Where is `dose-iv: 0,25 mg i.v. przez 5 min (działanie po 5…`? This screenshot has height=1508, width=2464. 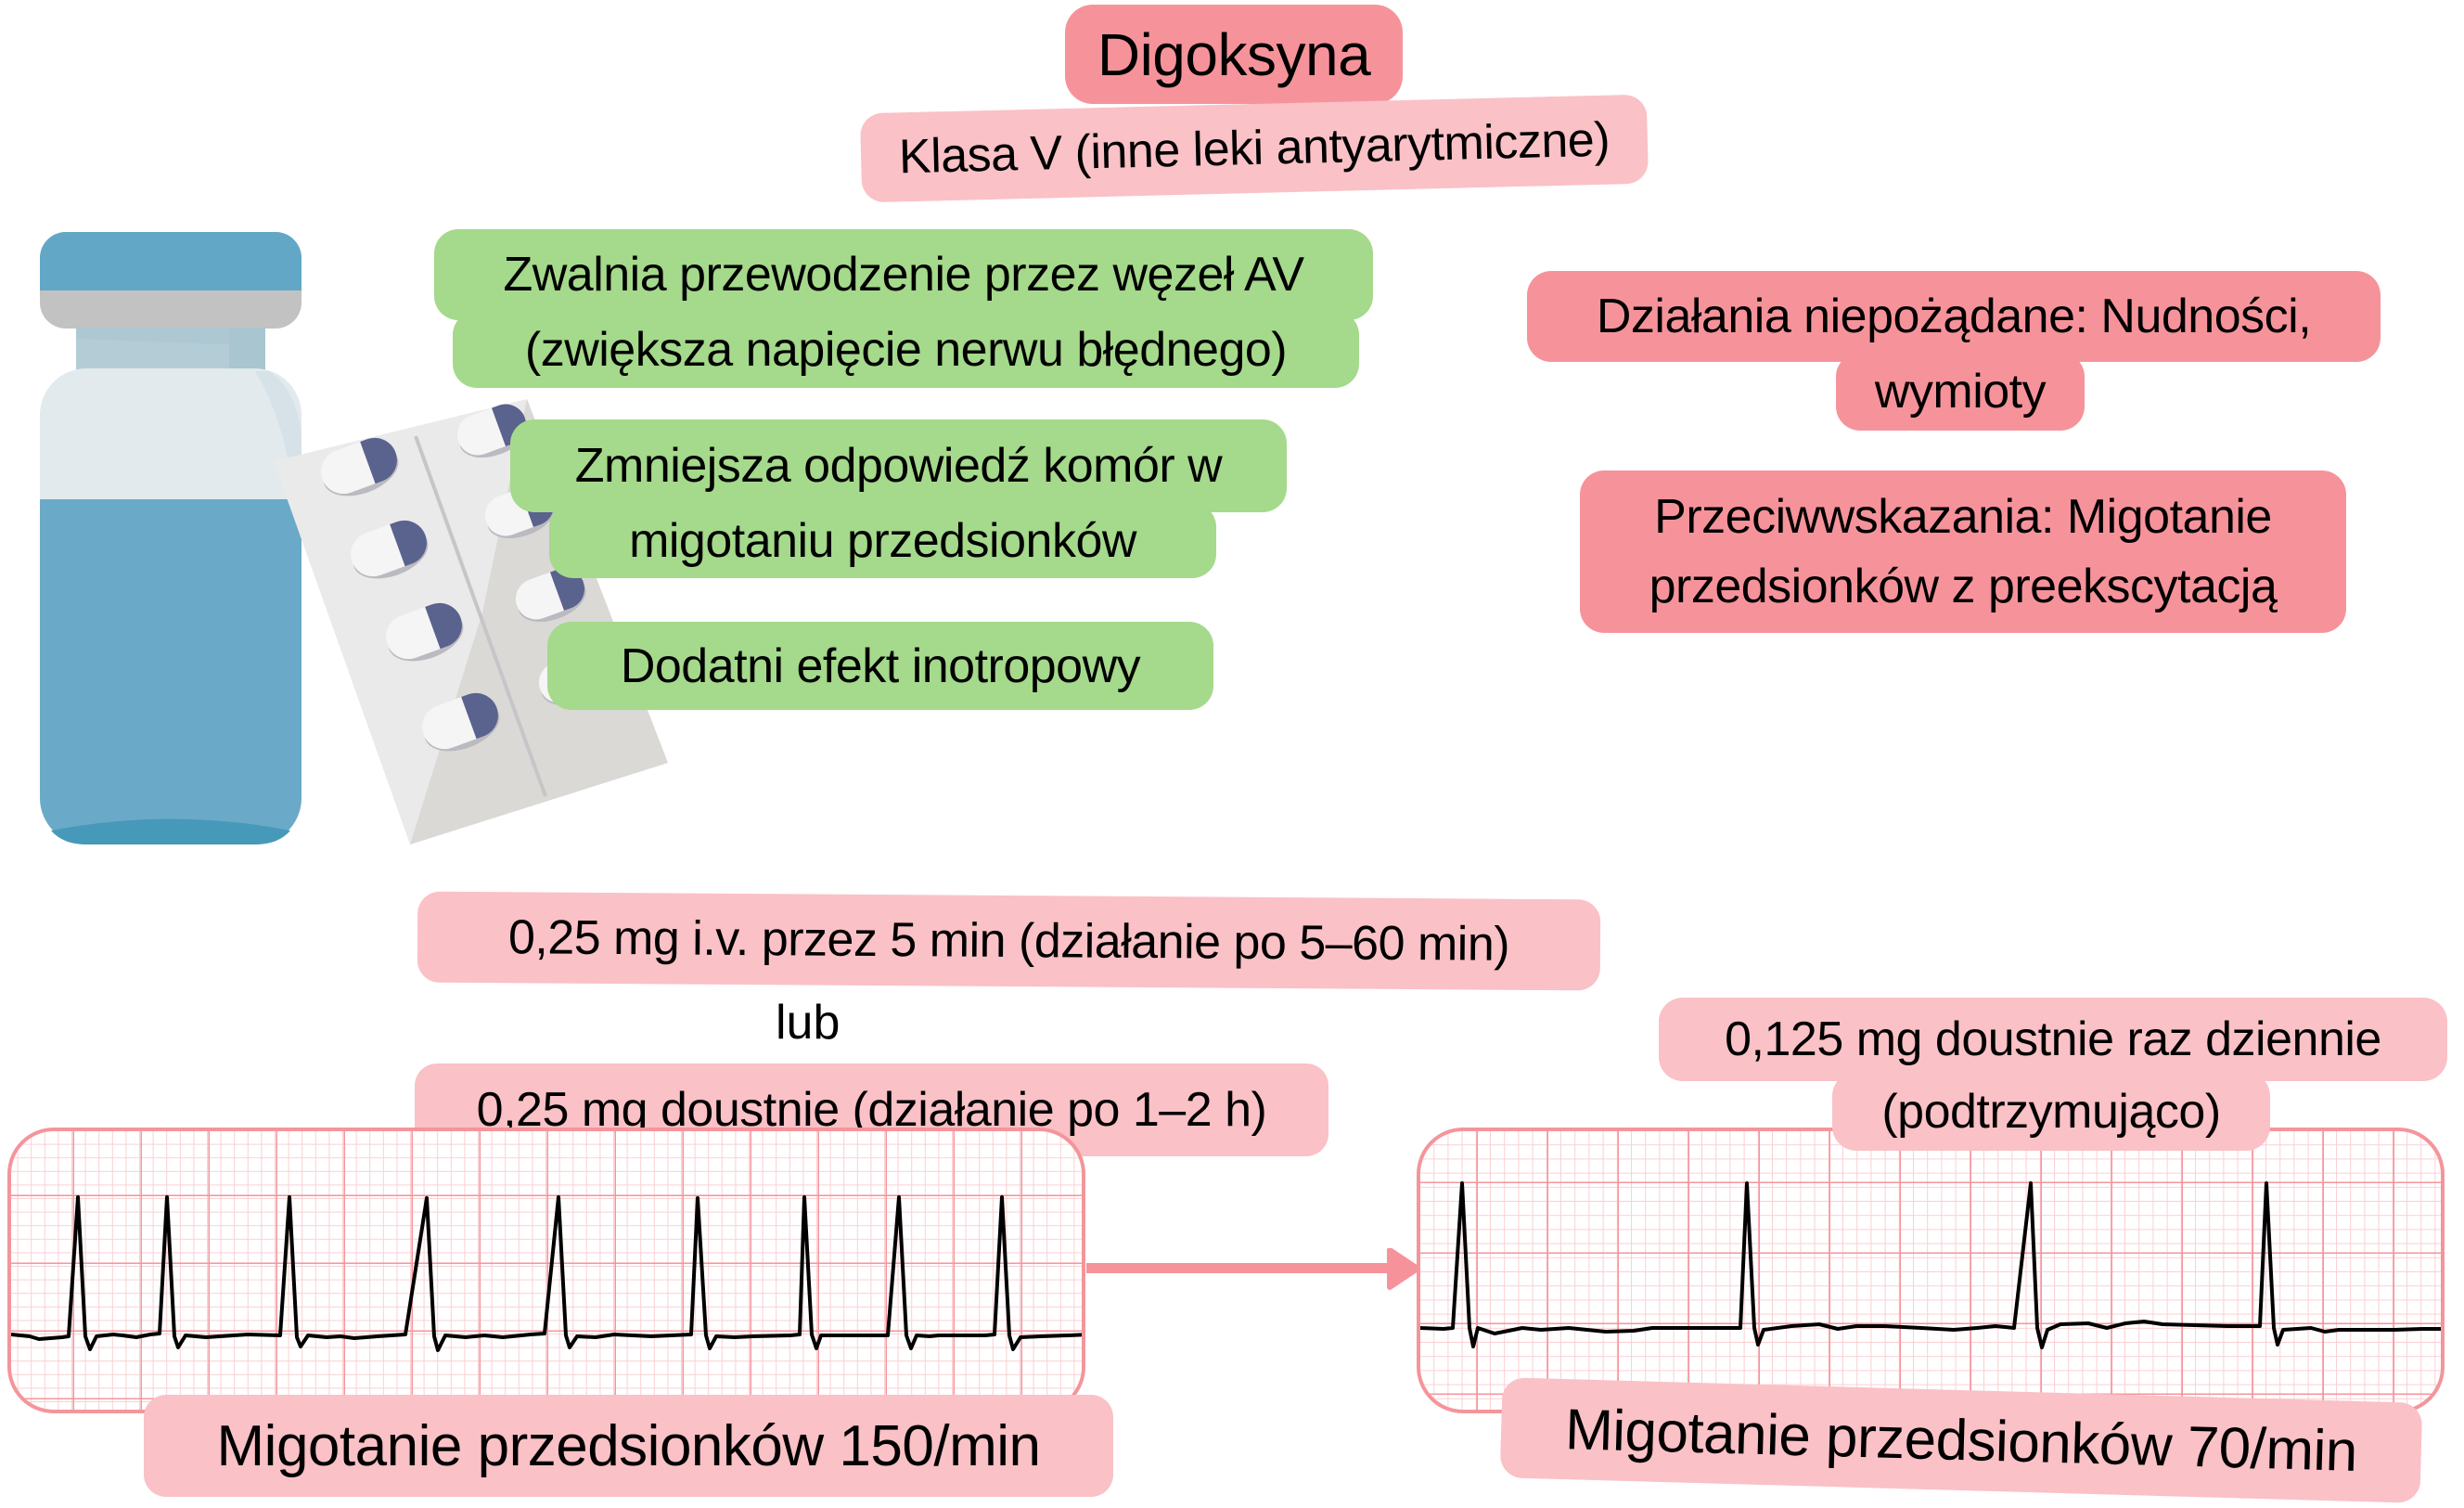 dose-iv: 0,25 mg i.v. przez 5 min (działanie po 5… is located at coordinates (1009, 941).